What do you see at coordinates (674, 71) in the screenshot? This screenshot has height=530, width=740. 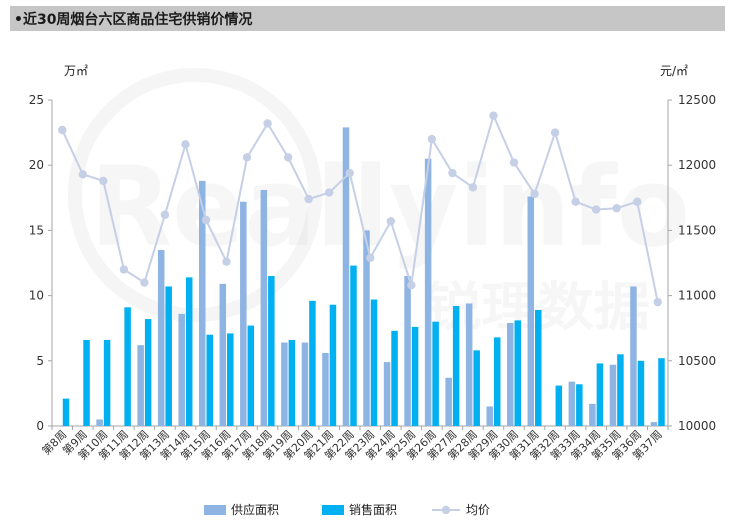 I see `y-right-unit-label: 元/㎡` at bounding box center [674, 71].